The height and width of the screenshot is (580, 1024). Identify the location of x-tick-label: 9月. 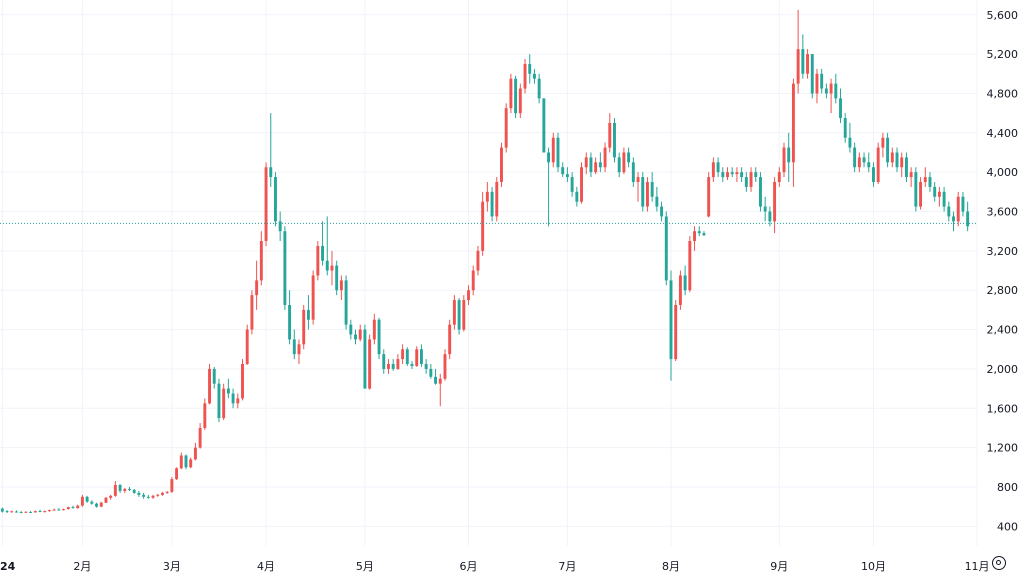
(779, 566).